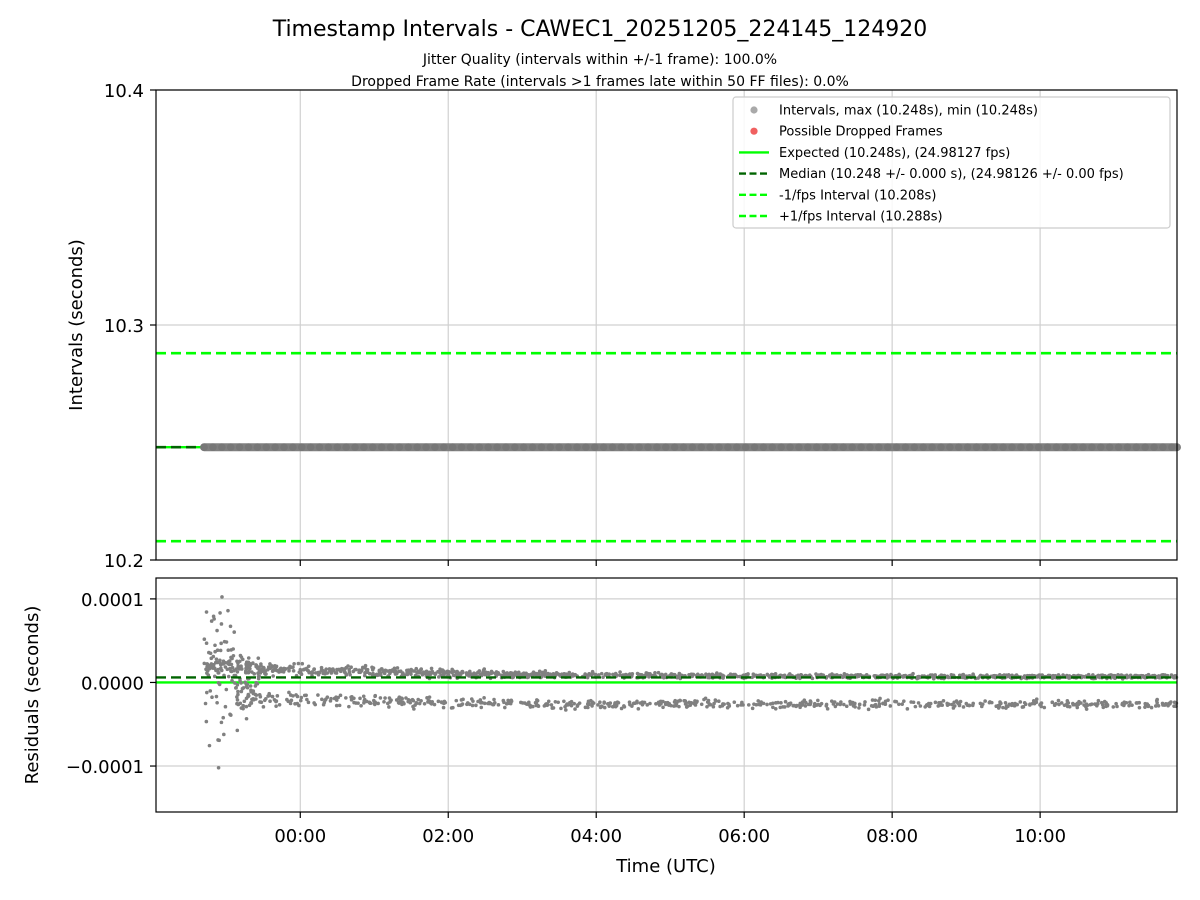 The width and height of the screenshot is (1200, 900). I want to click on x-tick-label: 08:00, so click(892, 836).